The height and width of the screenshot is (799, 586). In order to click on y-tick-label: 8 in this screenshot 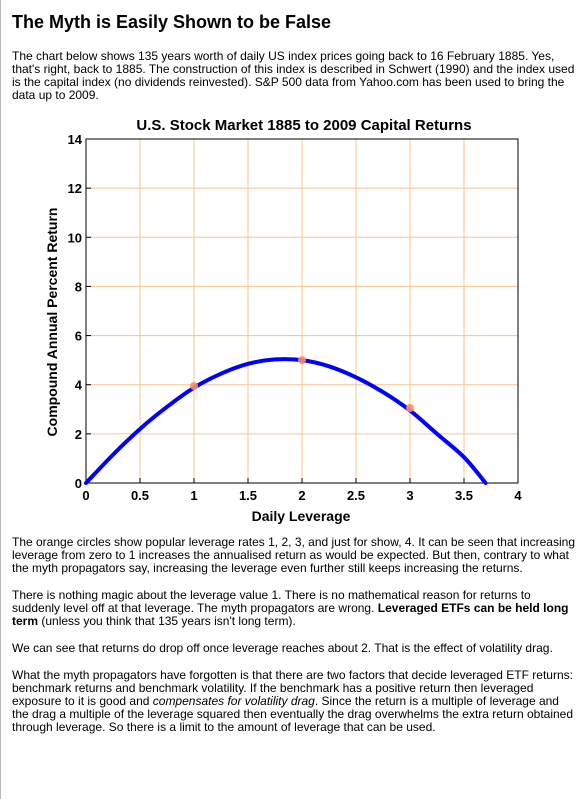, I will do `click(78, 286)`.